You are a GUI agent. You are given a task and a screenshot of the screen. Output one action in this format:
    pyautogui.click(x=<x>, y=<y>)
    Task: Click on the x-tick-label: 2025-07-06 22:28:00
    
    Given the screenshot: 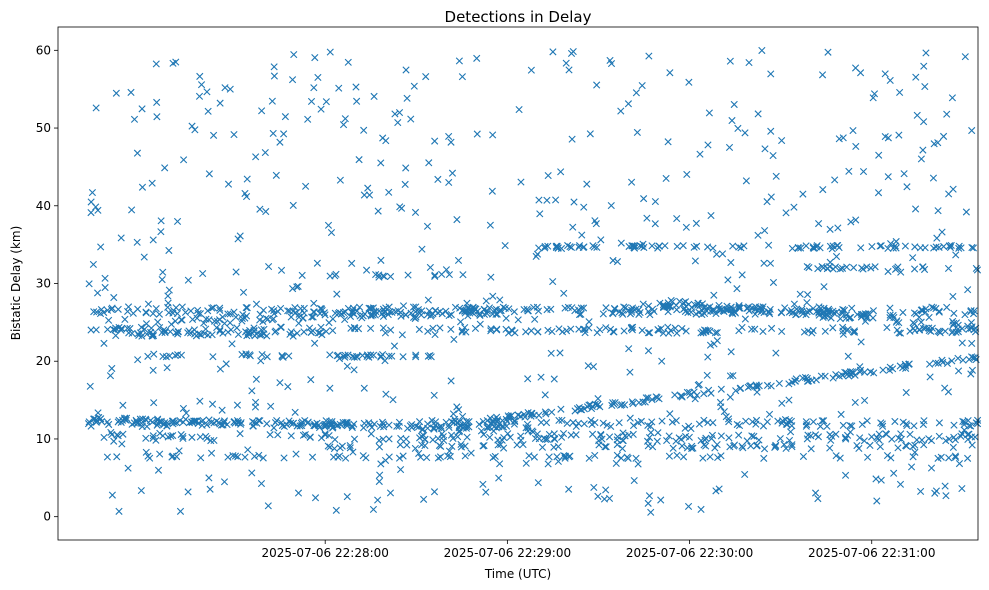 What is the action you would take?
    pyautogui.click(x=324, y=553)
    